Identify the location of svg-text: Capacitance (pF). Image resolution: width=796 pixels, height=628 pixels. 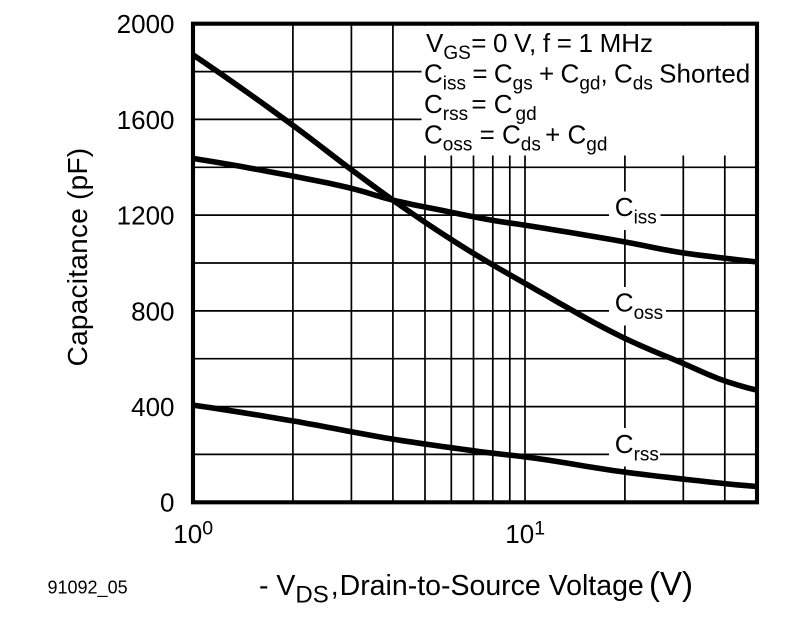
(77, 257).